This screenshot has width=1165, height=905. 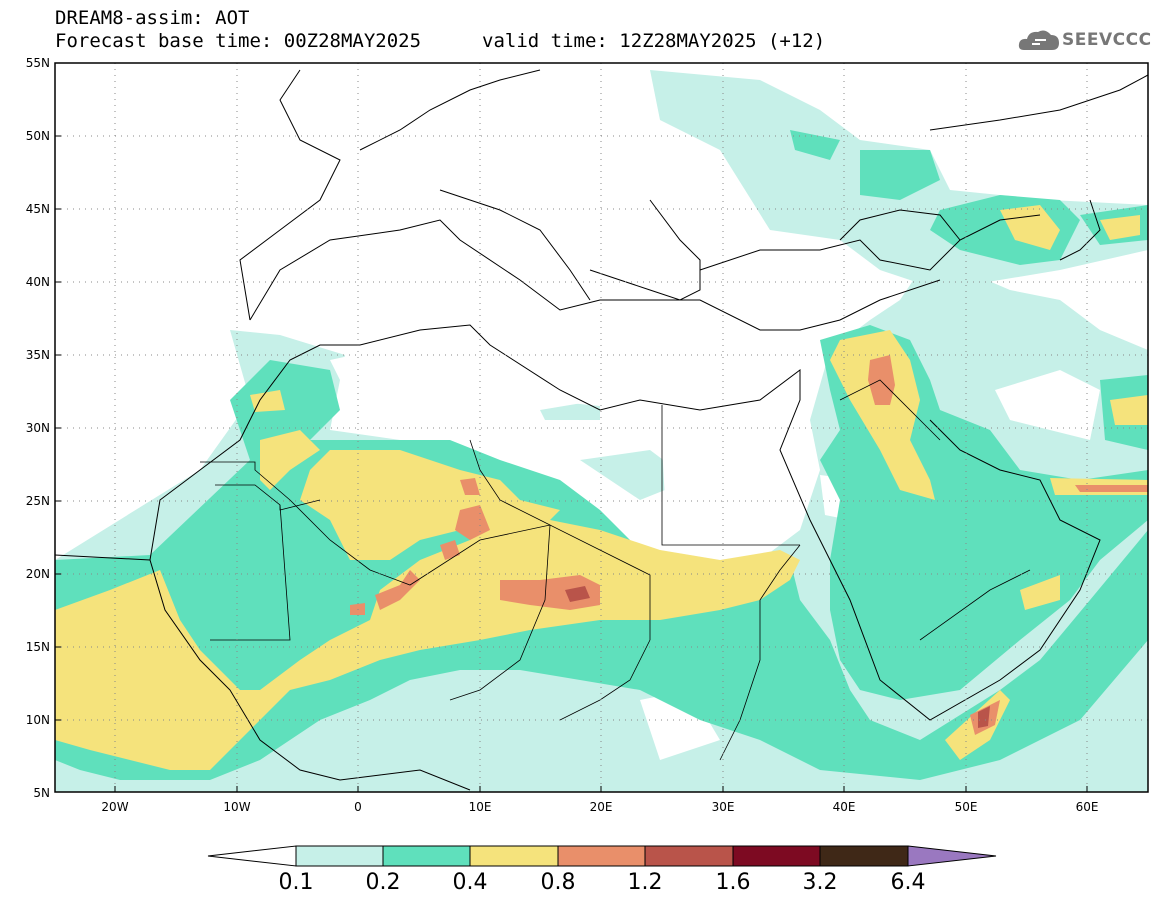 I want to click on colorbar-low-arrow, so click(x=252, y=856).